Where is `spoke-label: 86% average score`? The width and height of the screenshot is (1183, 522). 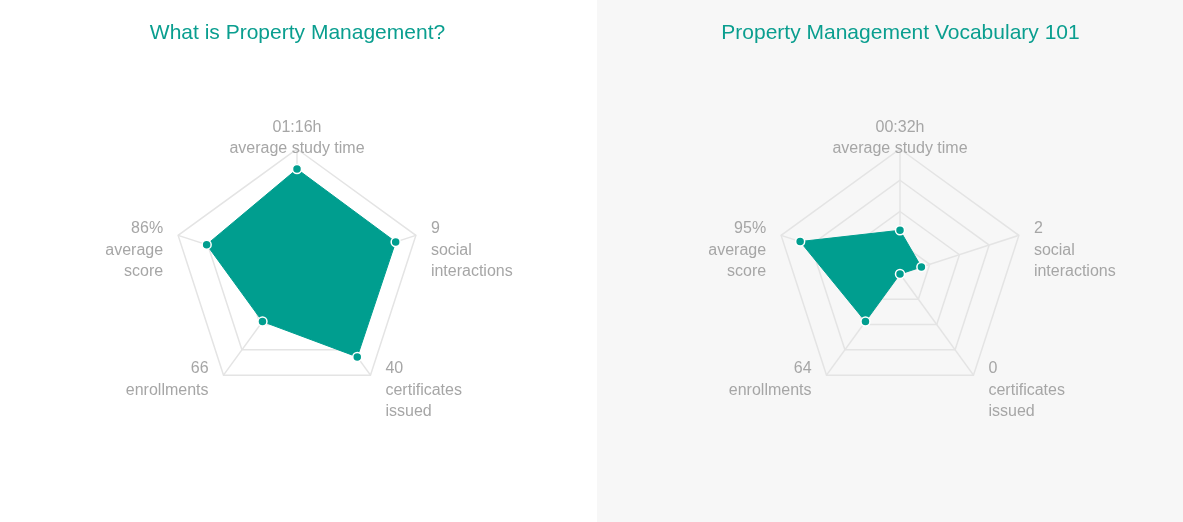
spoke-label: 86% average score is located at coordinates (134, 249).